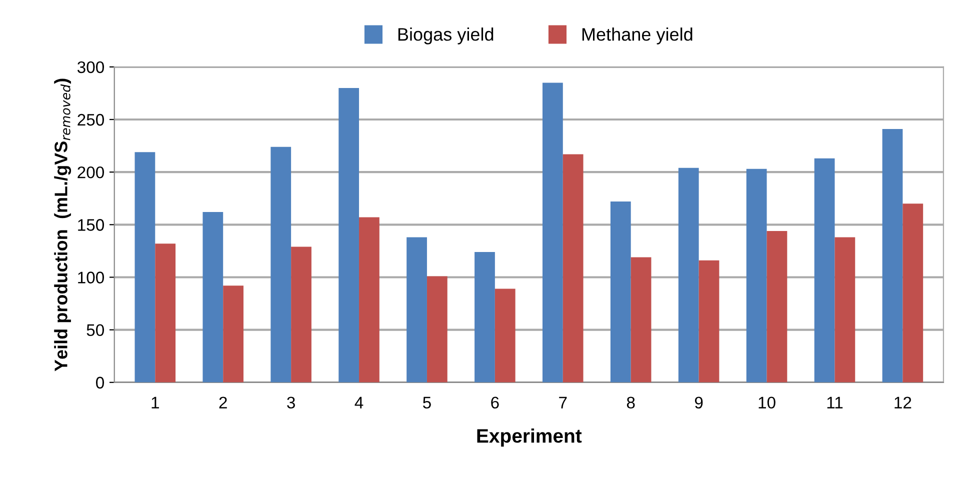 The width and height of the screenshot is (953, 478). What do you see at coordinates (359, 402) in the screenshot?
I see `x-tick-label: 4` at bounding box center [359, 402].